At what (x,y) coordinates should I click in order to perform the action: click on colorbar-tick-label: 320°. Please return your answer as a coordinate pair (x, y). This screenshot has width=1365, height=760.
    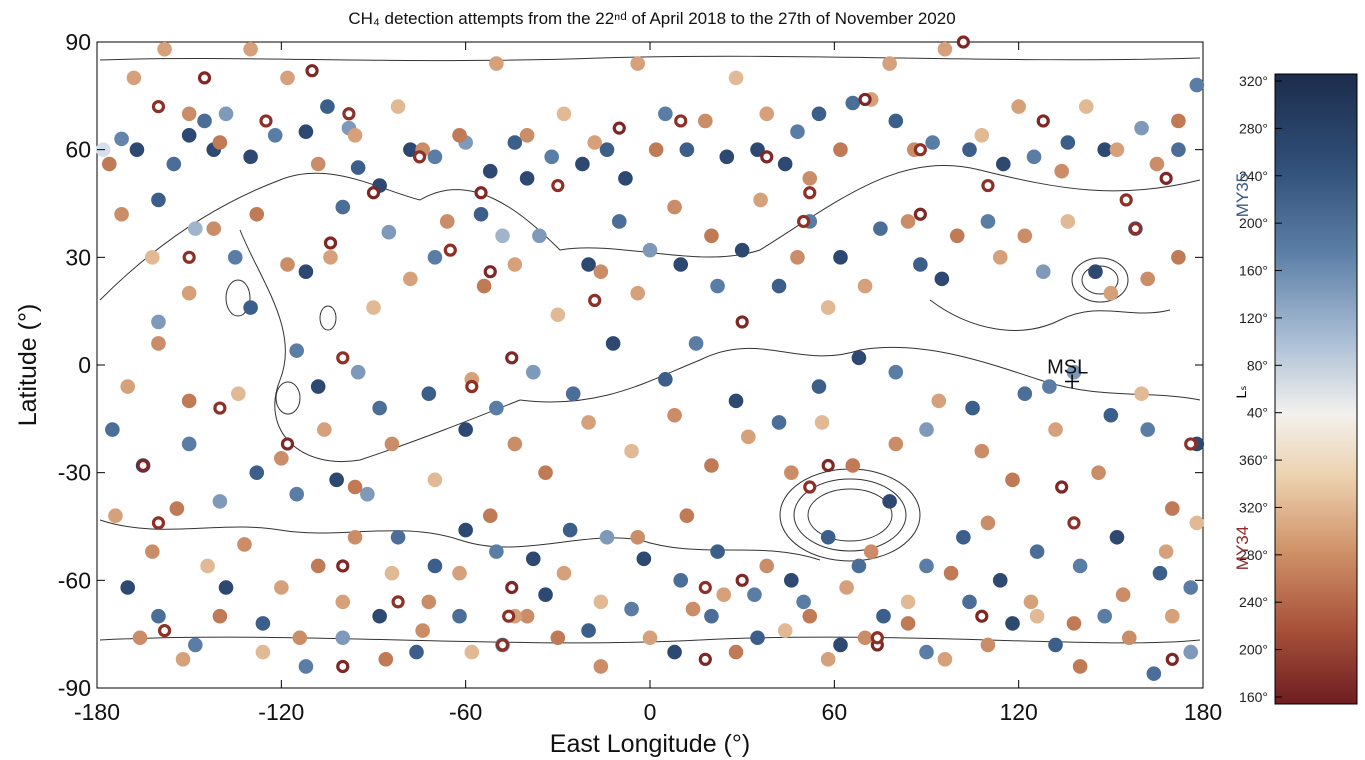
    Looking at the image, I should click on (1253, 81).